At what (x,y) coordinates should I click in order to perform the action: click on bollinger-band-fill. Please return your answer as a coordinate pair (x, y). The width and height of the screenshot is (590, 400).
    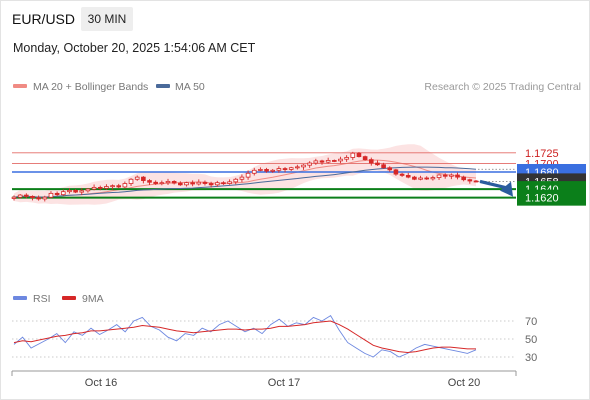
    Looking at the image, I should click on (245, 174).